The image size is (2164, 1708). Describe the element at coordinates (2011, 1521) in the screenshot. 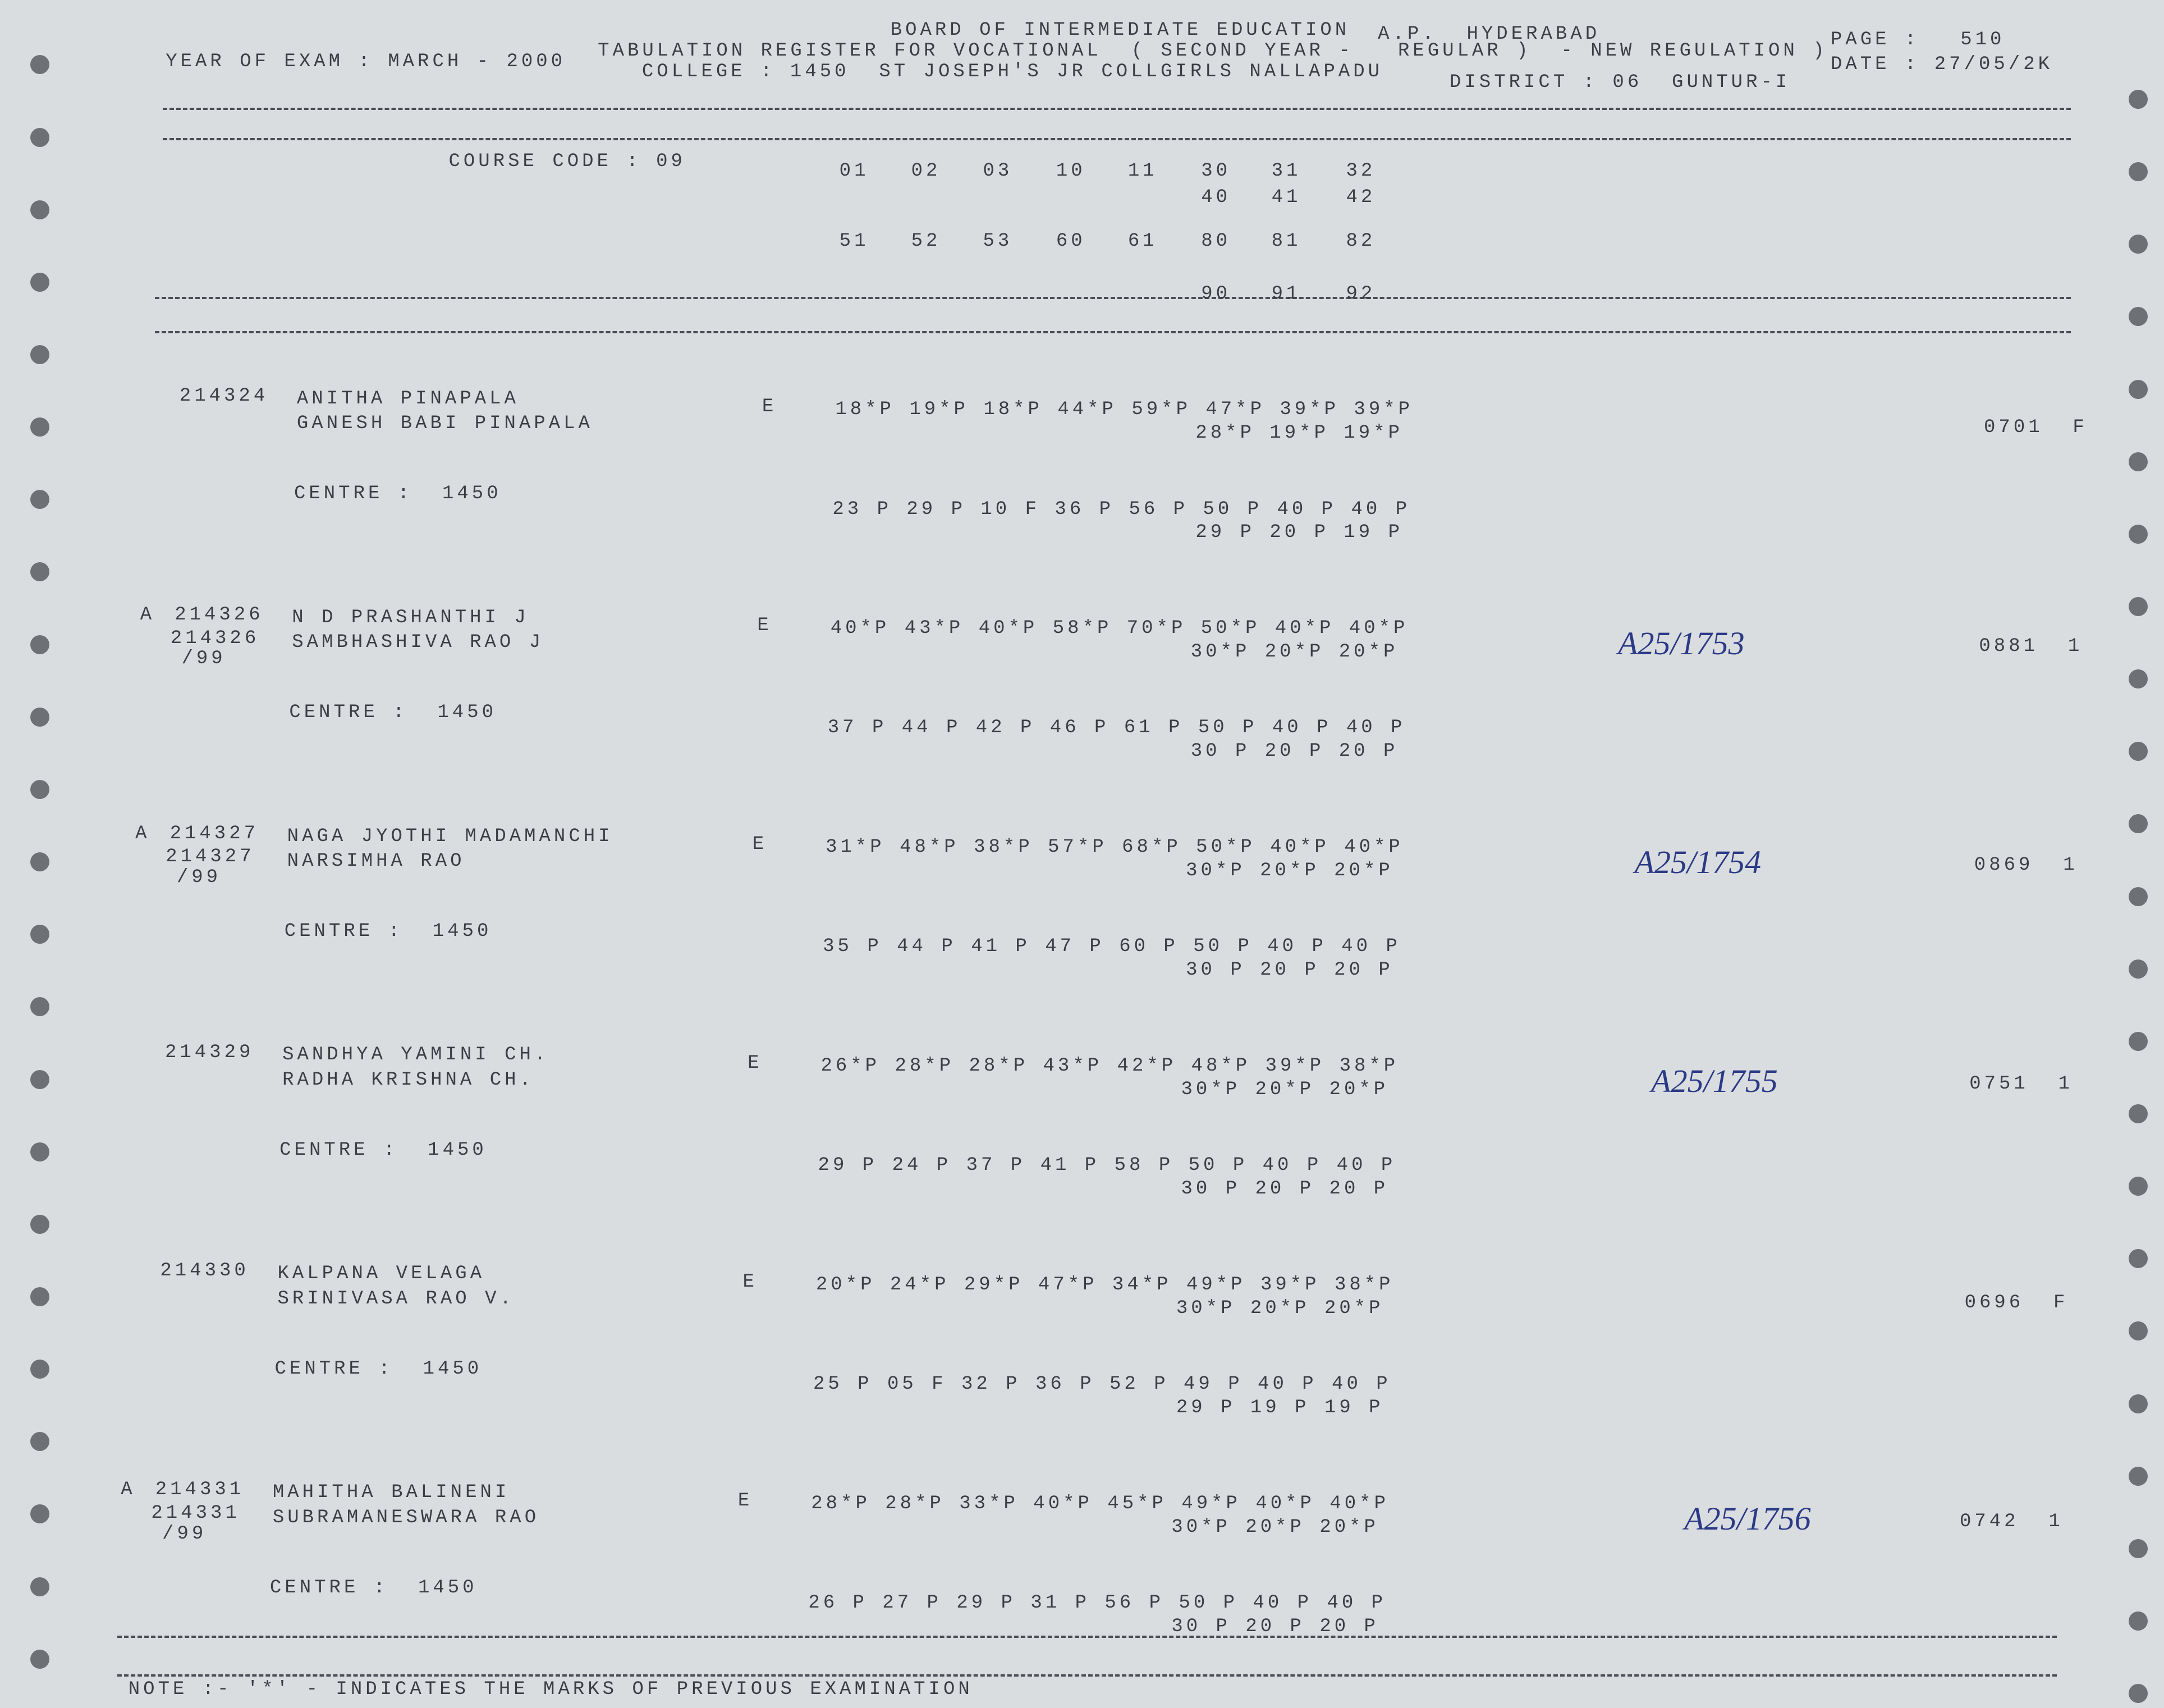

I see `result: 0742 1` at that location.